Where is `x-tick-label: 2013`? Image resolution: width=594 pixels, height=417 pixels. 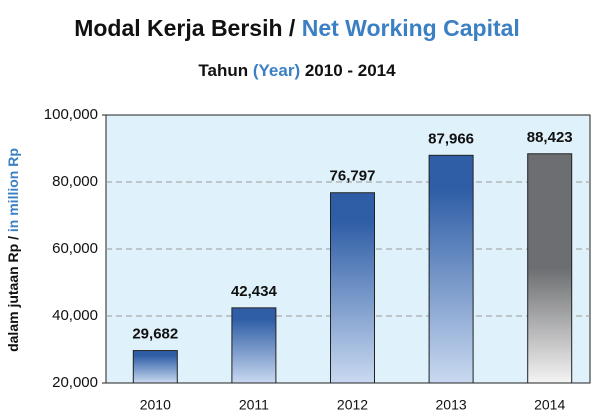
x-tick-label: 2013 is located at coordinates (451, 405).